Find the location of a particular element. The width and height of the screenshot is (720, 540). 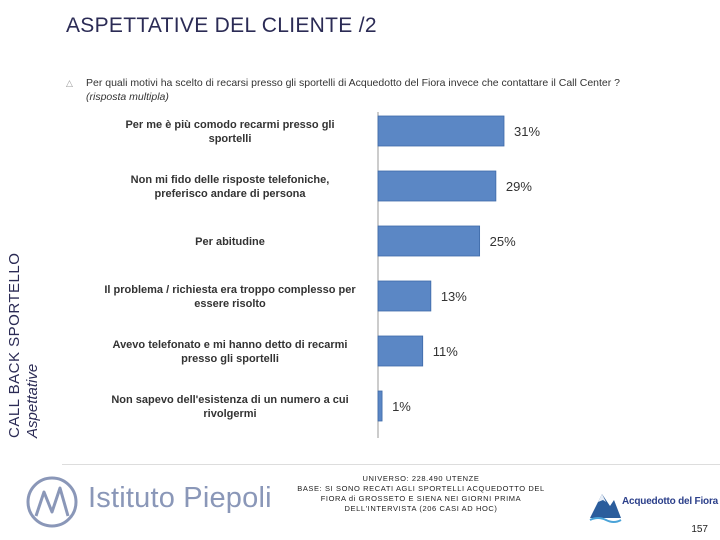

logo-acquedotto: Acquedotto del Fiora is located at coordinates (653, 504).